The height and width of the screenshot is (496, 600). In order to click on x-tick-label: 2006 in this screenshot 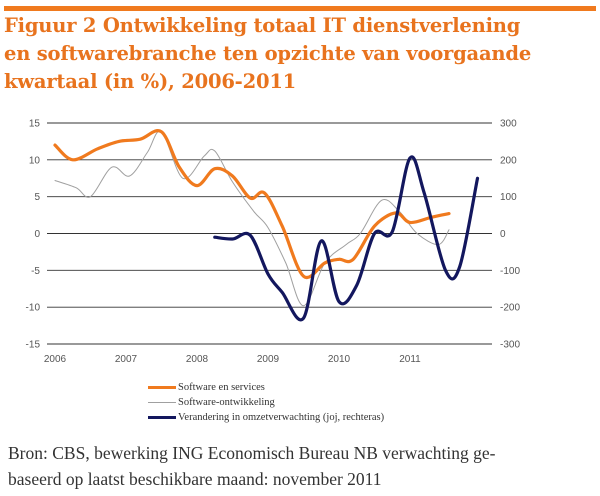, I will do `click(55, 359)`.